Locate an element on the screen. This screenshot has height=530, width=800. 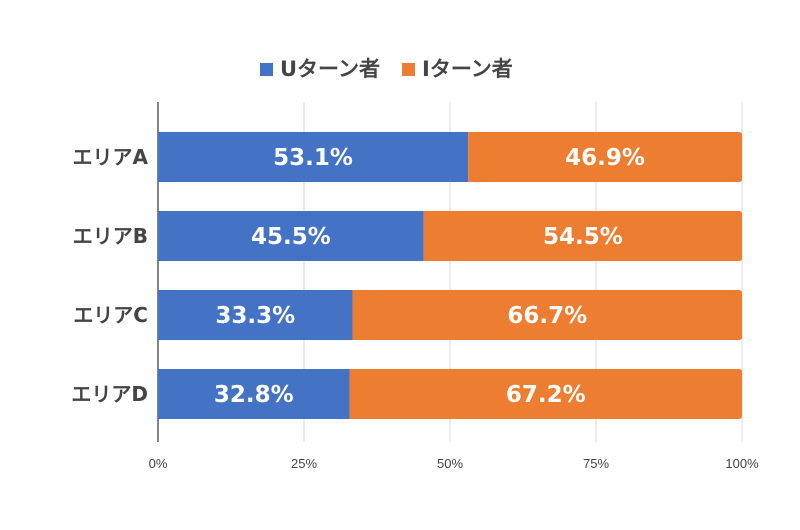
bar-data-label: 45.5% is located at coordinates (291, 237).